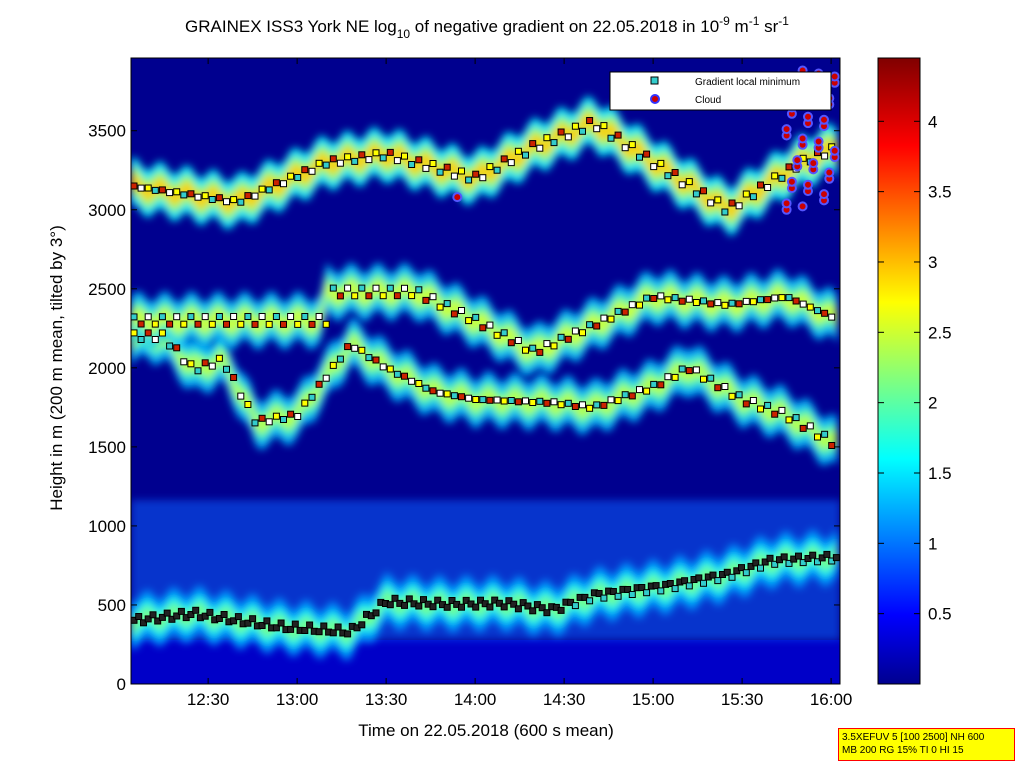 The height and width of the screenshot is (767, 1023). Describe the element at coordinates (107, 526) in the screenshot. I see `y-tick-label: 1000` at that location.